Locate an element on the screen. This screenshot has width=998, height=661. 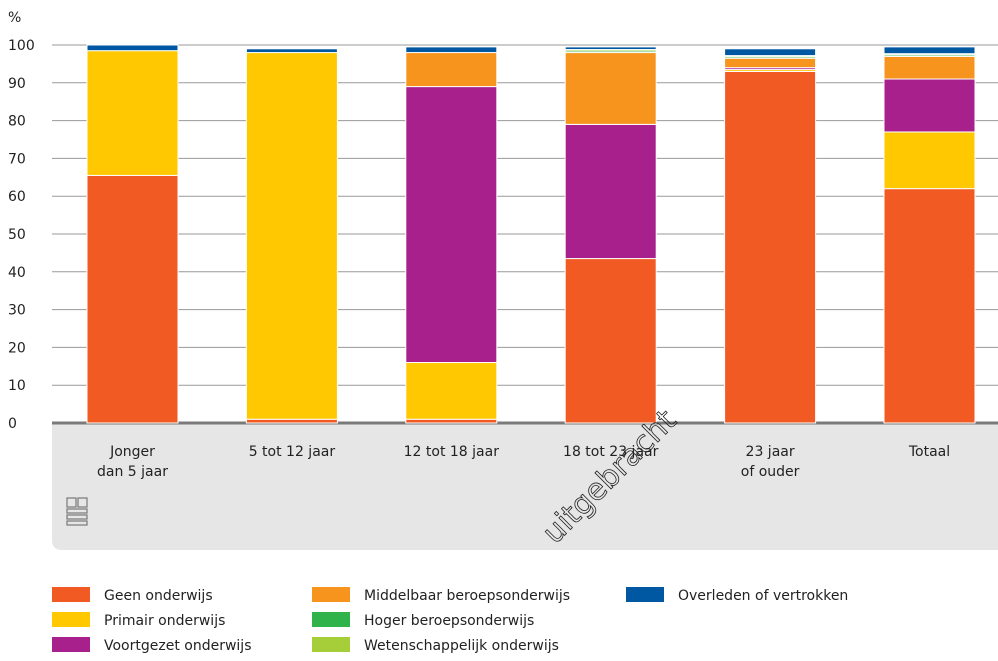
y-tick-label: 40 is located at coordinates (17, 273).